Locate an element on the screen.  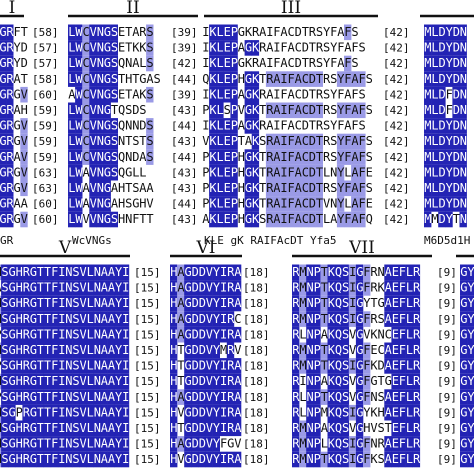
block-e-residue: L is located at coordinates (90, 444).